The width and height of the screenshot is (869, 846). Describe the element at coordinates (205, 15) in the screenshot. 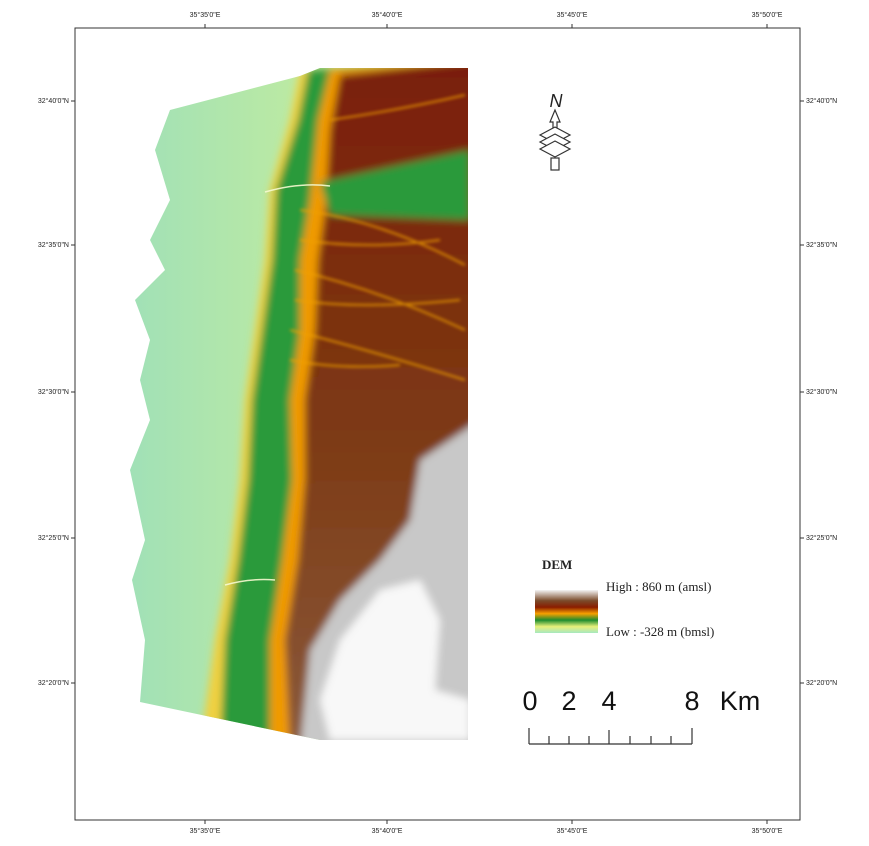

I see `top-coord-label: 35°35'0"E` at that location.